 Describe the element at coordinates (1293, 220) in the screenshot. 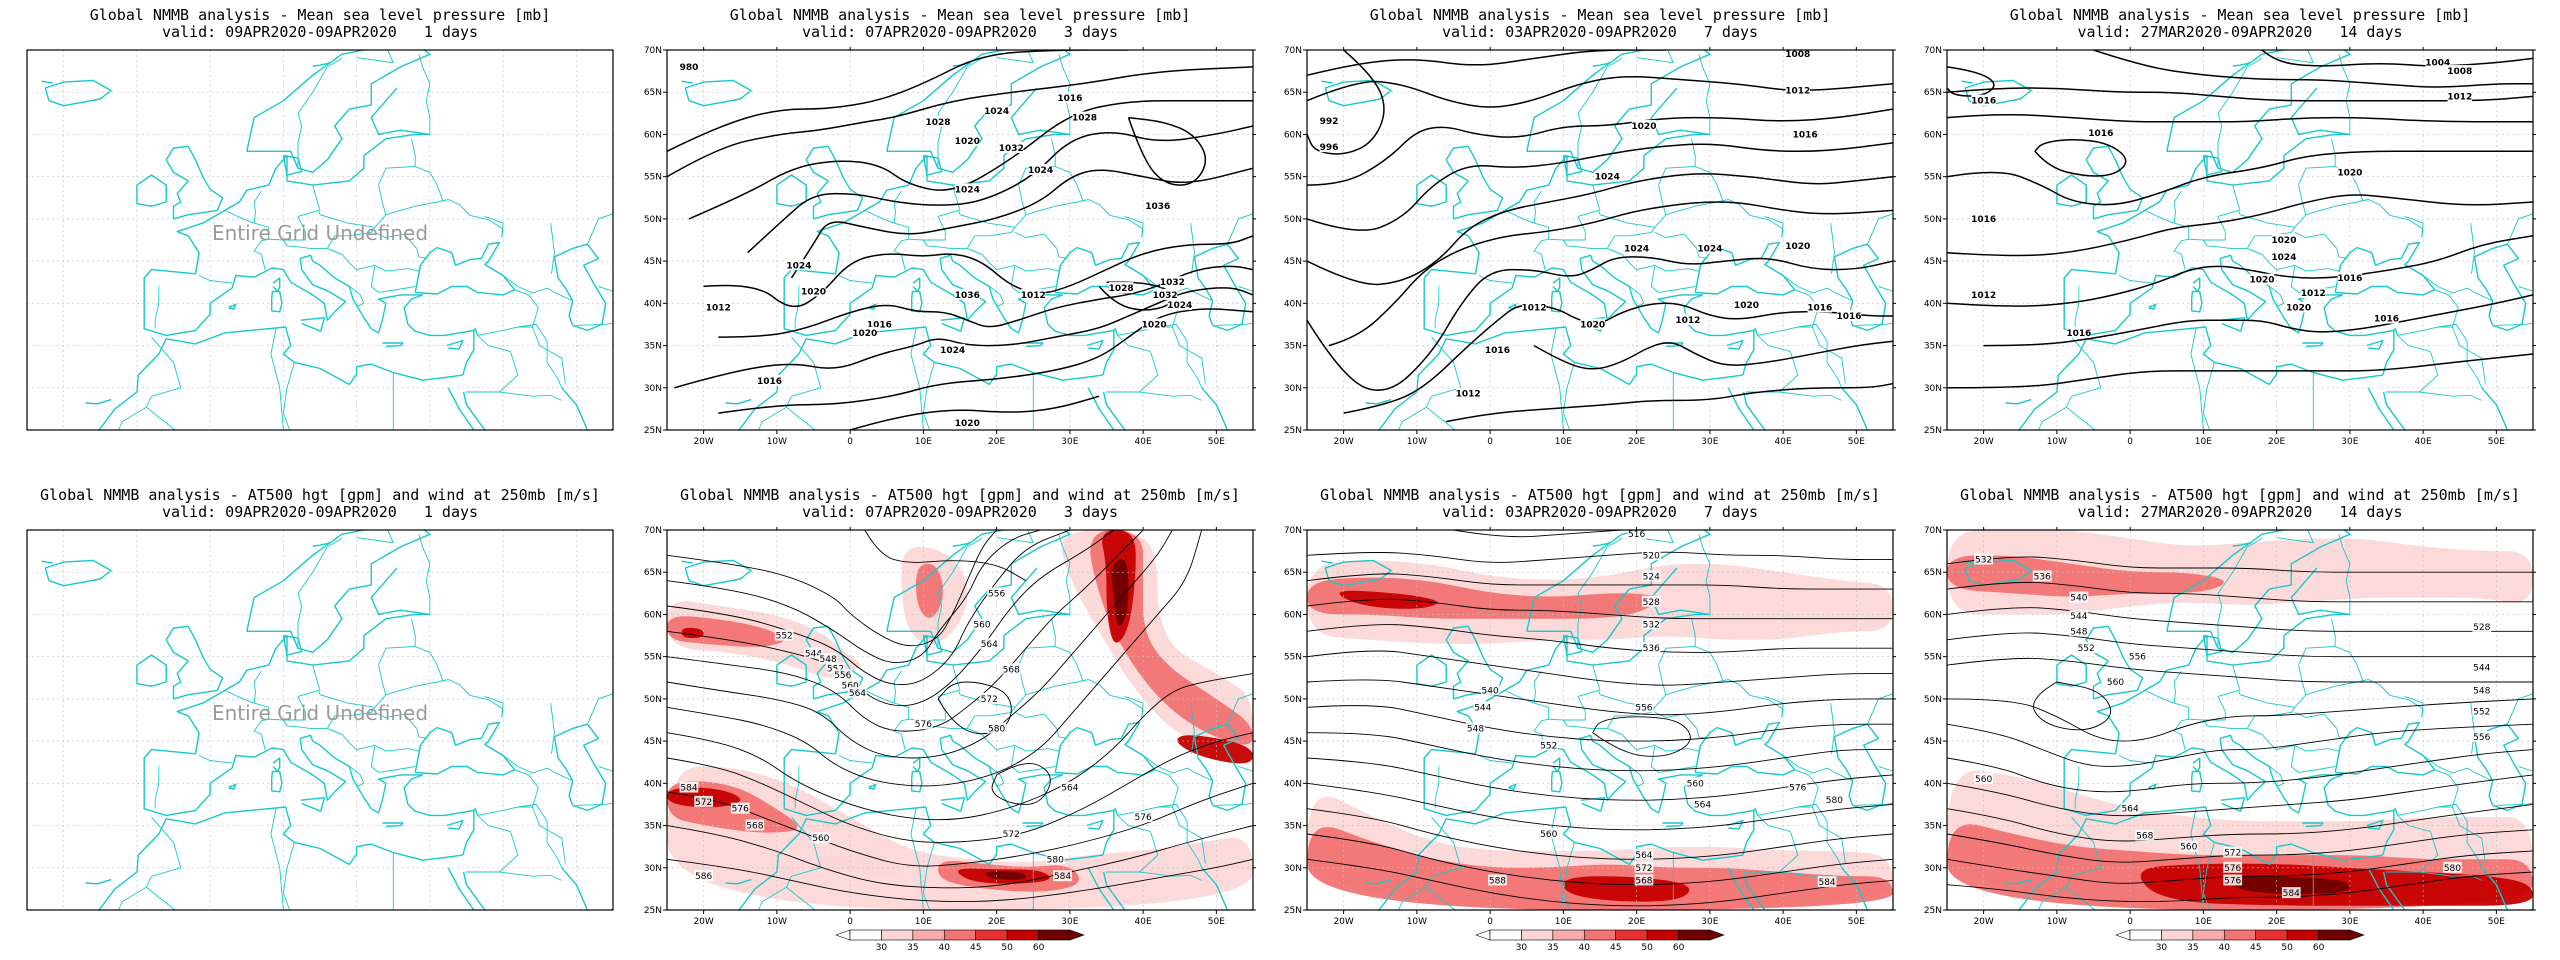

I see `lat-tick-label: 50N` at that location.